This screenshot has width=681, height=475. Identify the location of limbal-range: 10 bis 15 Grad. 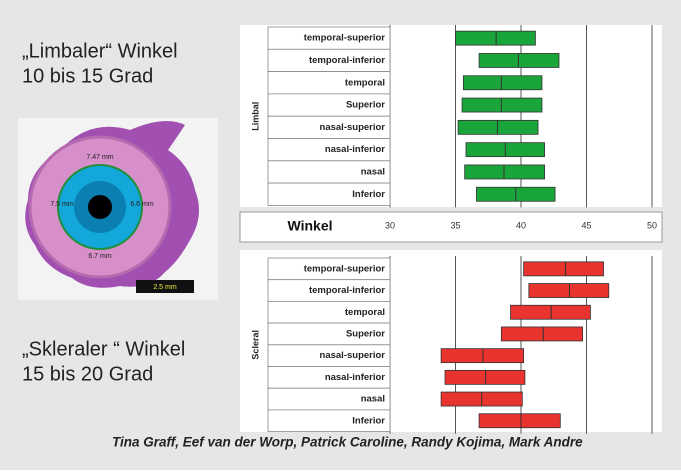
(87, 76).